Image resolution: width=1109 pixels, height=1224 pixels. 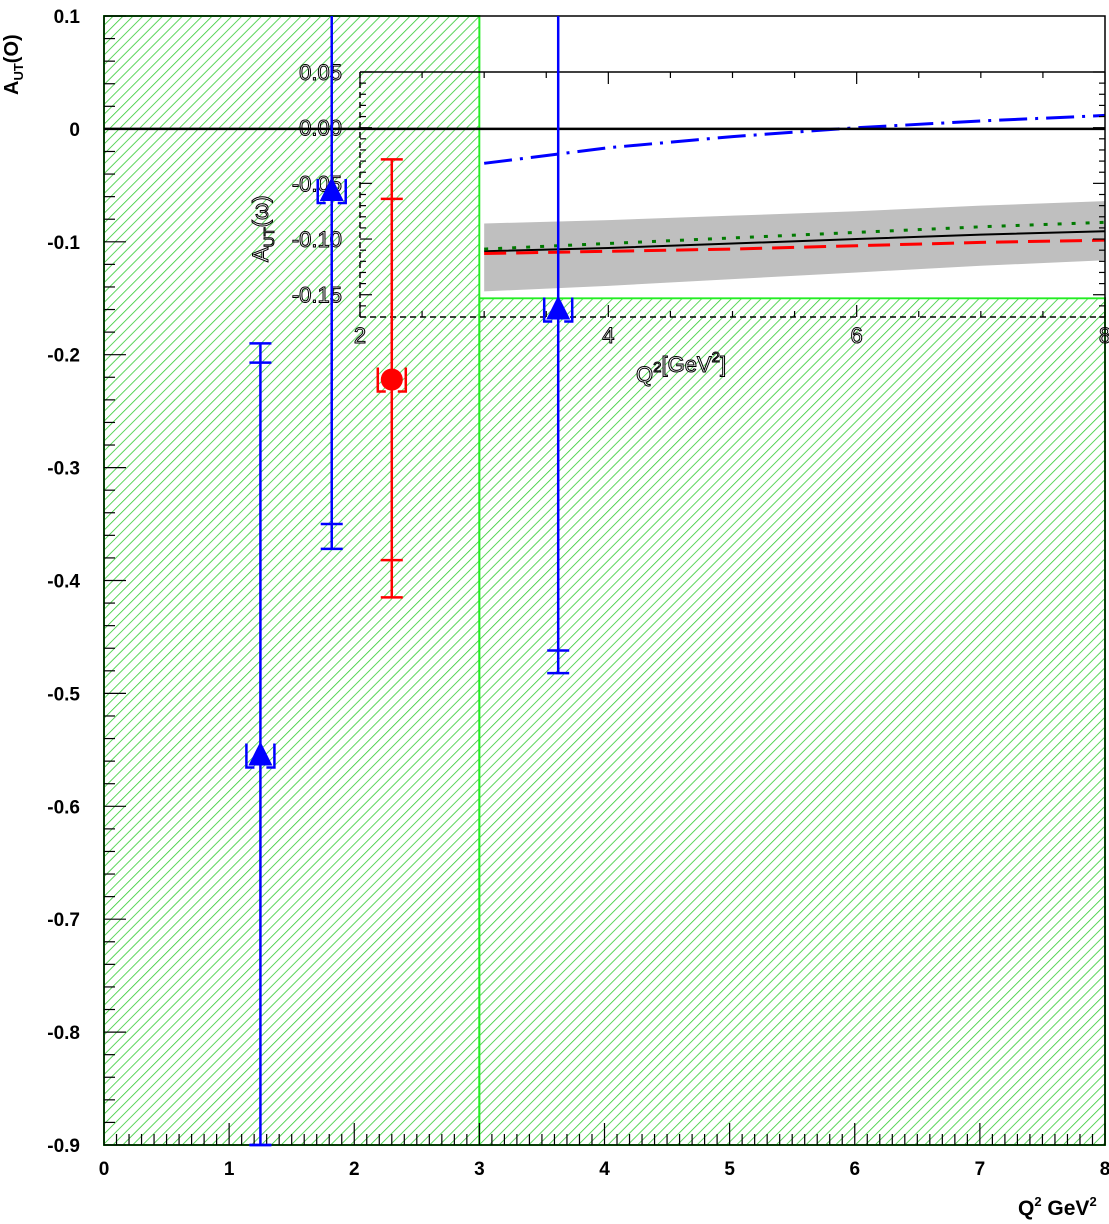 I want to click on x-tick-label: 1, so click(x=229, y=1169).